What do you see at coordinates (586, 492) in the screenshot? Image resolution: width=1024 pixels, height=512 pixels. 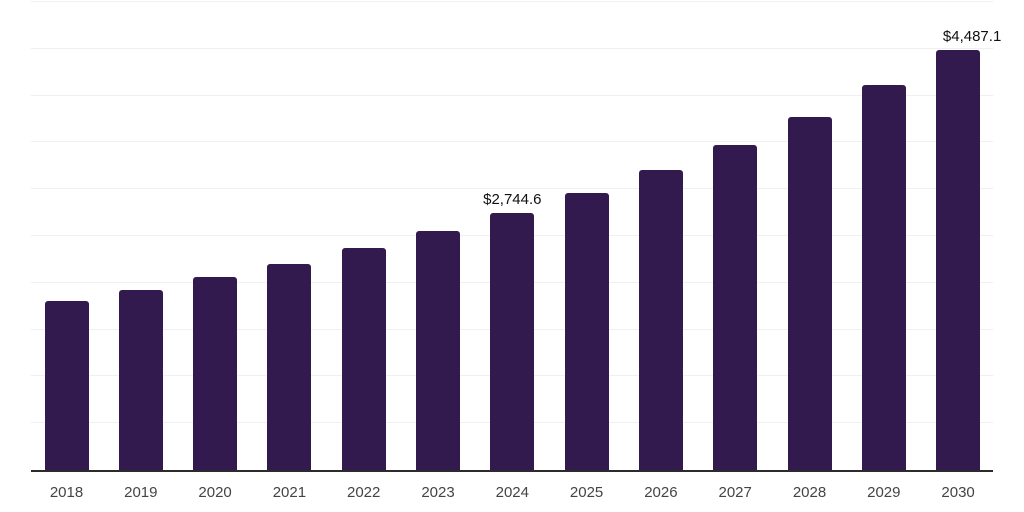 I see `x-tick-2025: 2025` at bounding box center [586, 492].